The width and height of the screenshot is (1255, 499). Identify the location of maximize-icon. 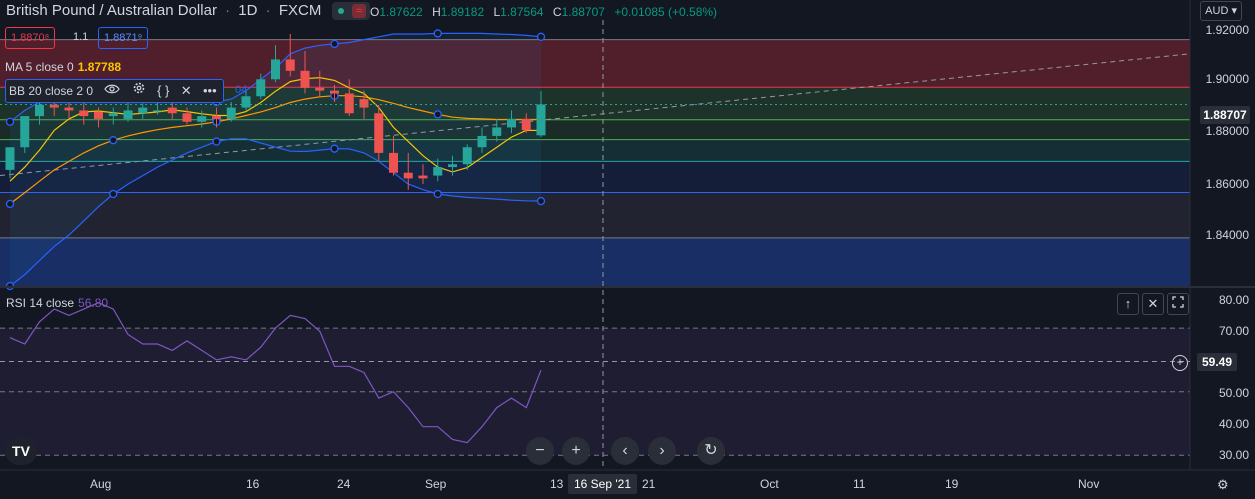
(1178, 304).